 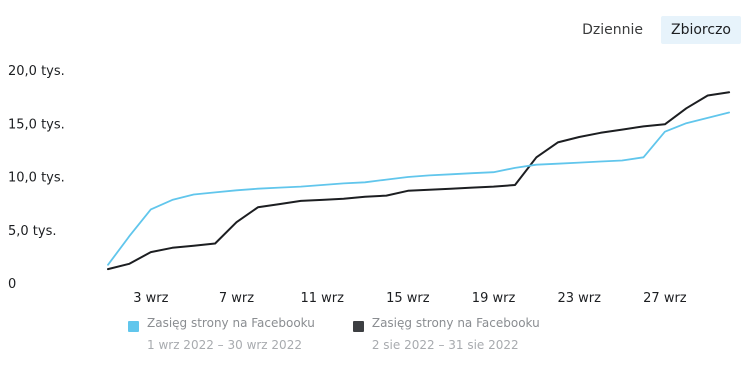 What do you see at coordinates (656, 30) in the screenshot?
I see `chart-mode-toggle: Dziennie Zbiorczo` at bounding box center [656, 30].